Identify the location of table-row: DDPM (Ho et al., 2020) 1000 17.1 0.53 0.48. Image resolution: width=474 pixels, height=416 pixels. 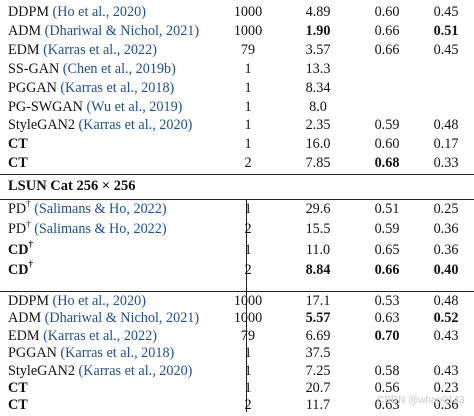
(237, 301).